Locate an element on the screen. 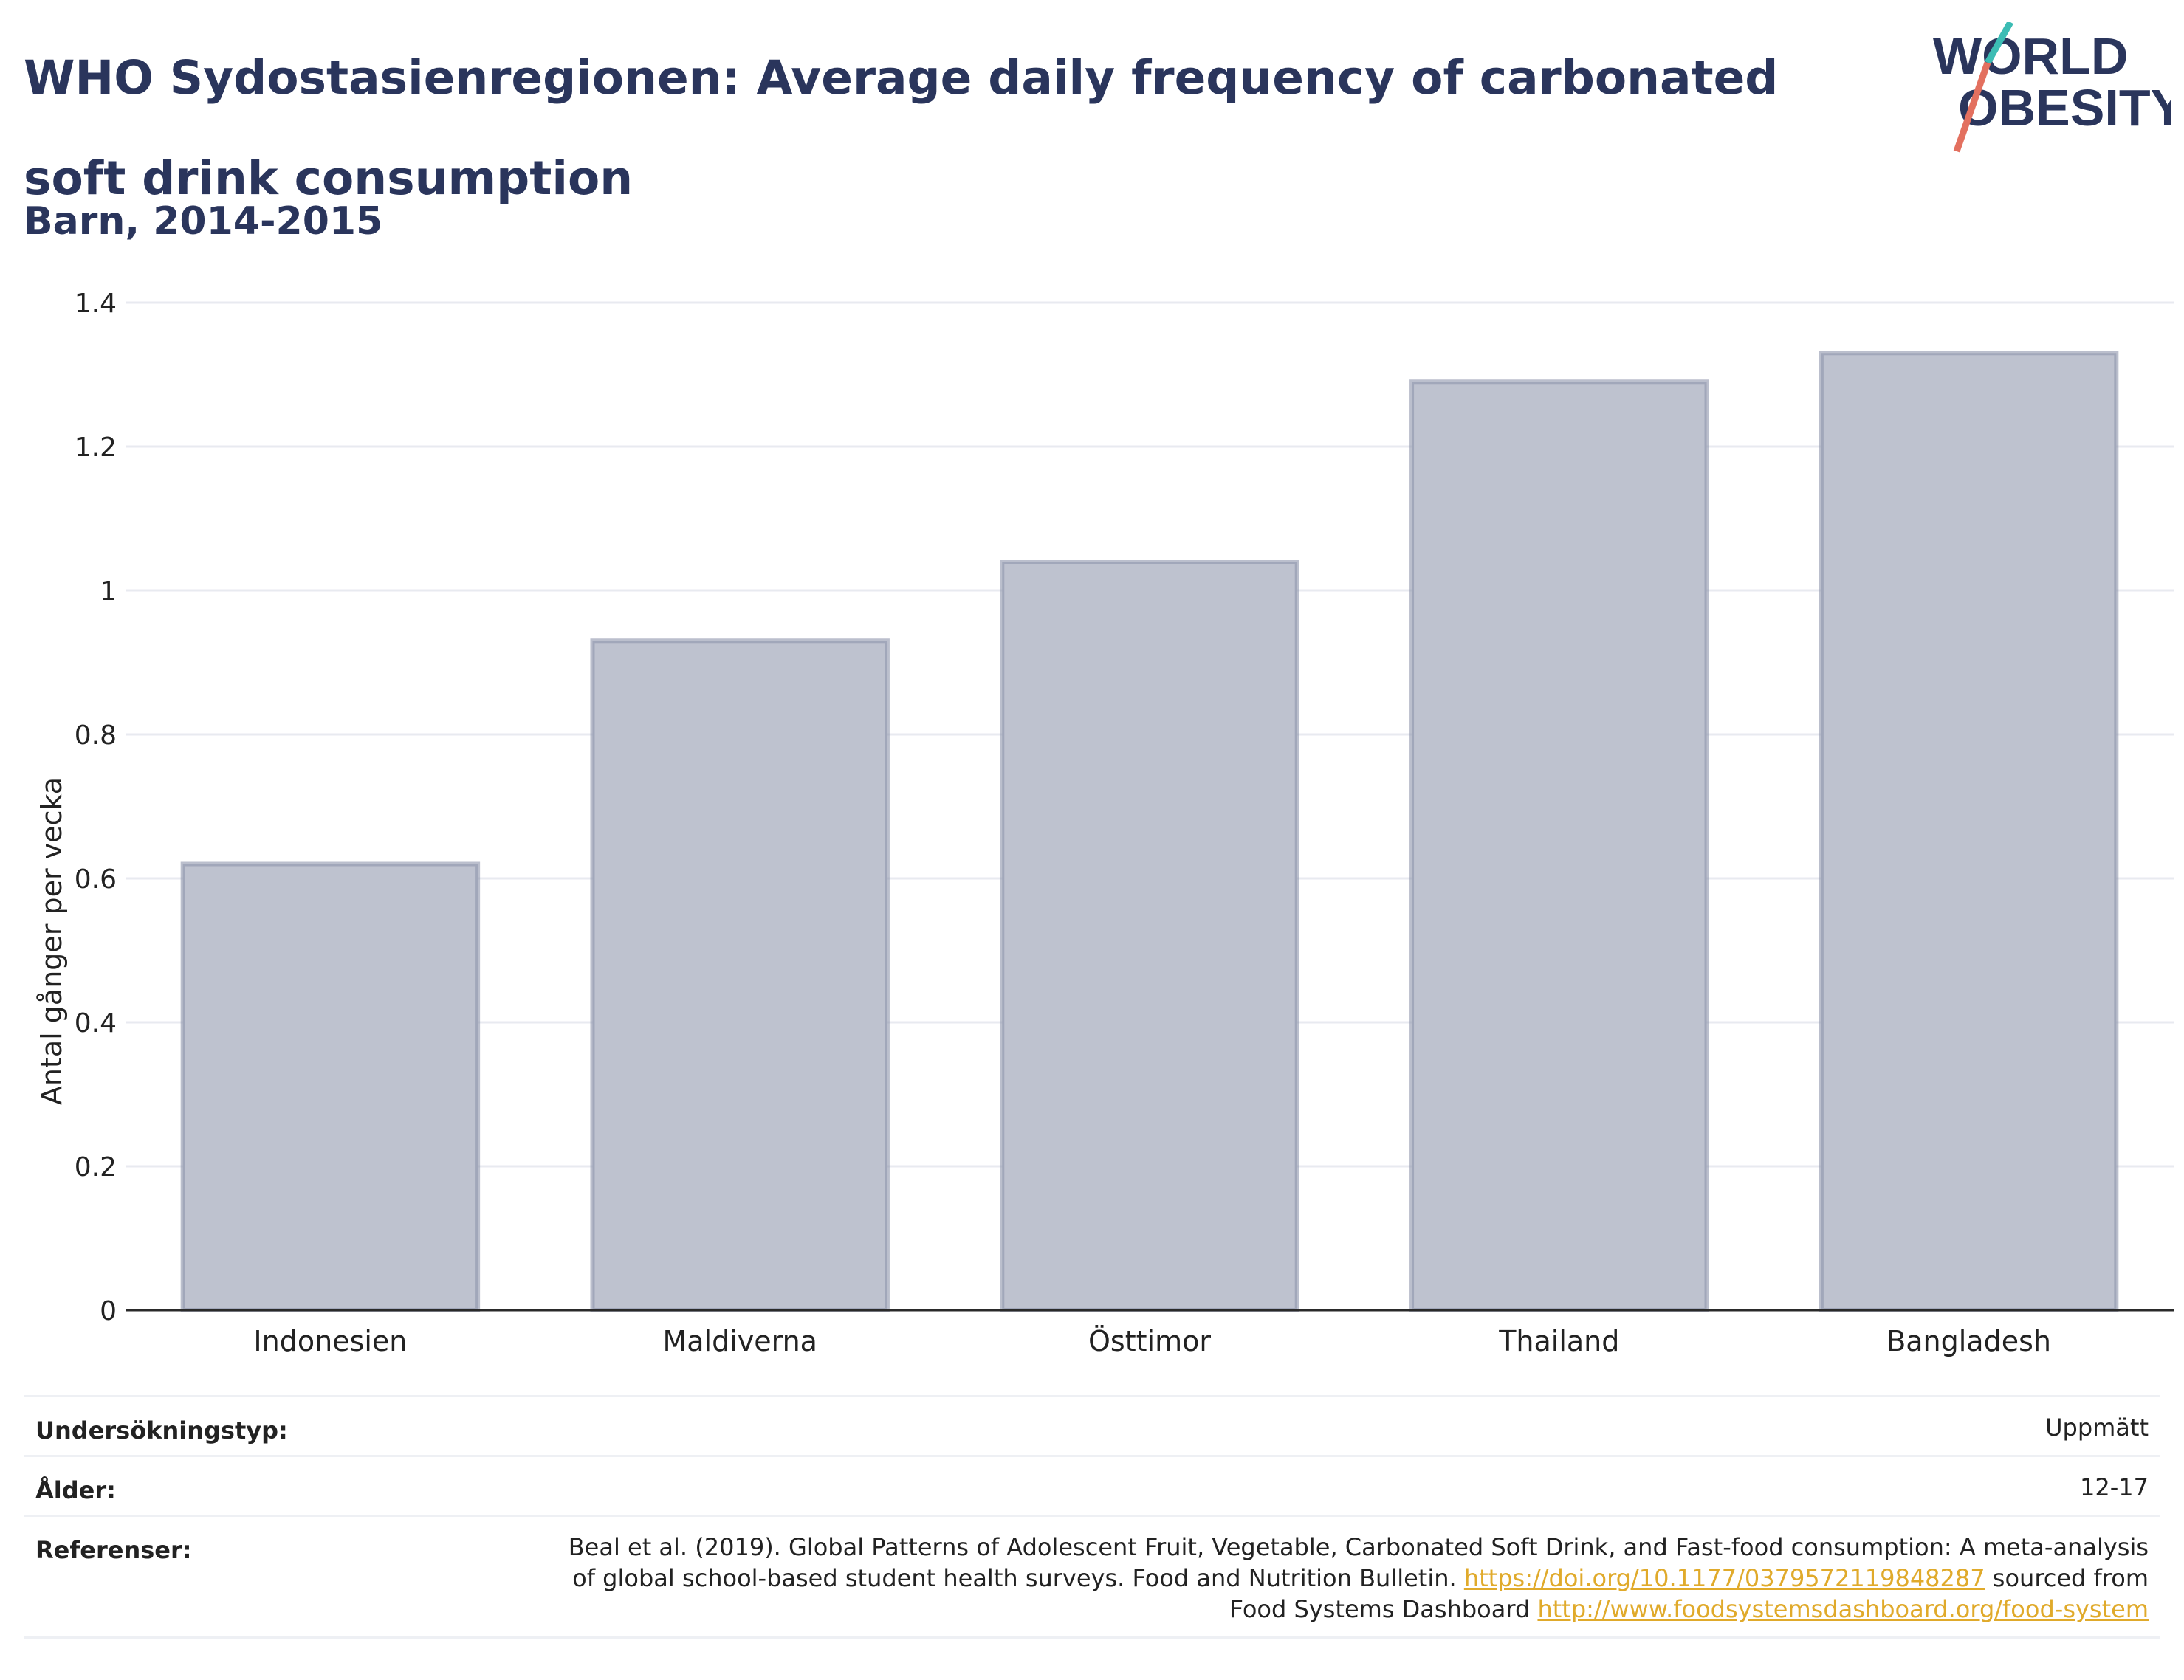 The image size is (2184, 1680). x-tick-label: Indonesien is located at coordinates (330, 1341).